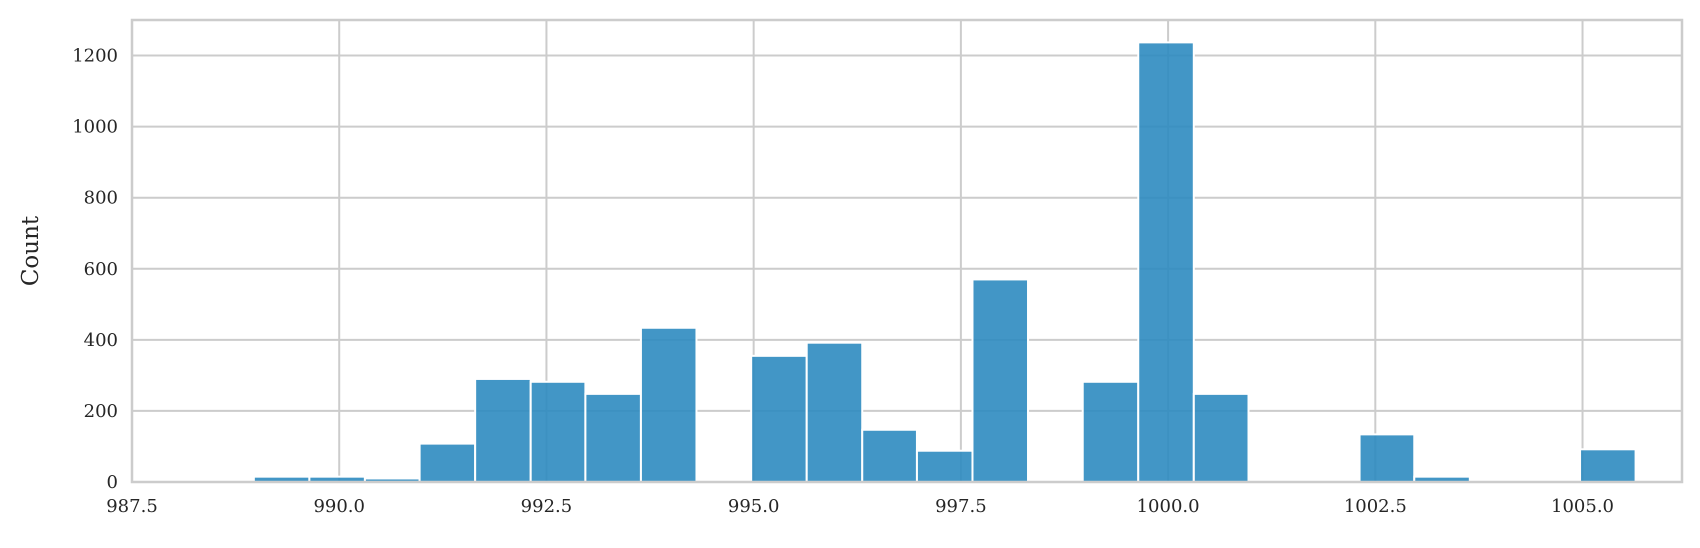 Image resolution: width=1700 pixels, height=548 pixels. What do you see at coordinates (112, 482) in the screenshot?
I see `y-tick-label: 0` at bounding box center [112, 482].